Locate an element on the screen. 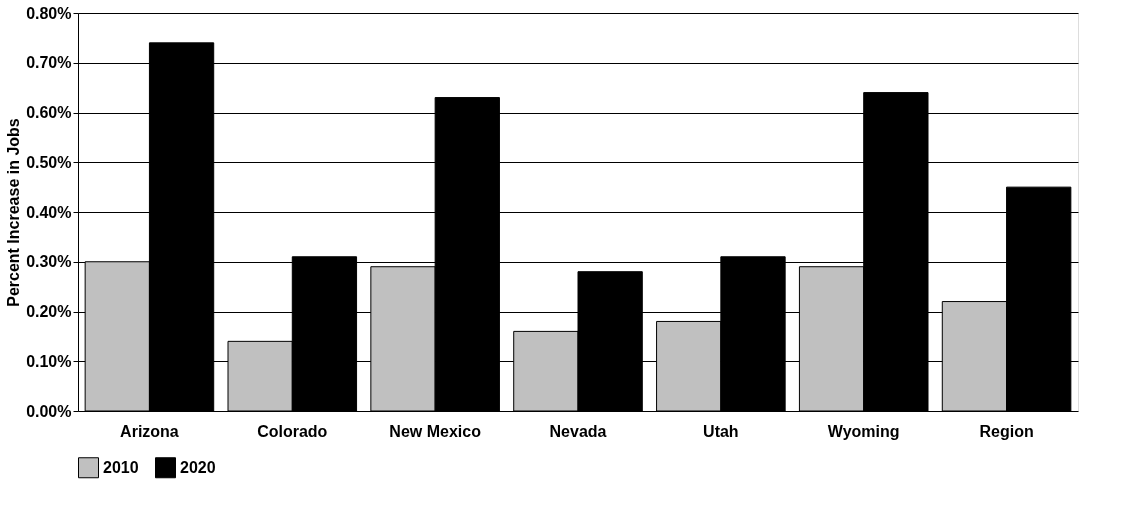 This screenshot has width=1144, height=505. legend-label: 2010 is located at coordinates (121, 467).